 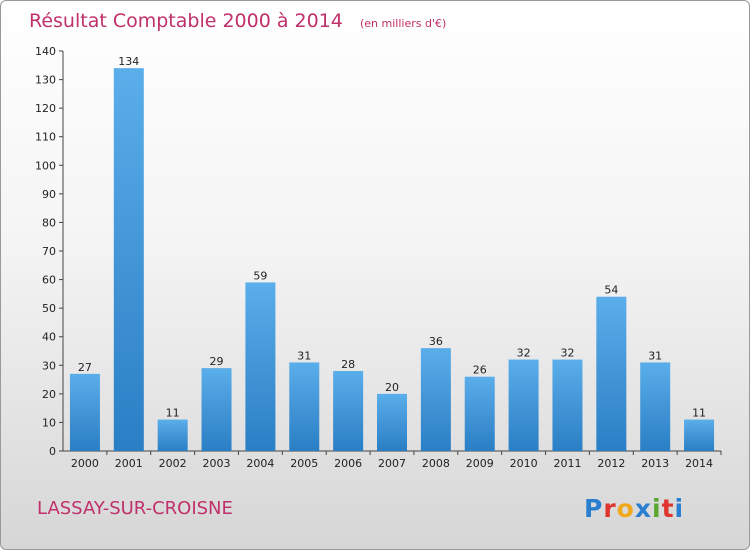 I want to click on x-tick-label-2010: 2010, so click(x=524, y=463).